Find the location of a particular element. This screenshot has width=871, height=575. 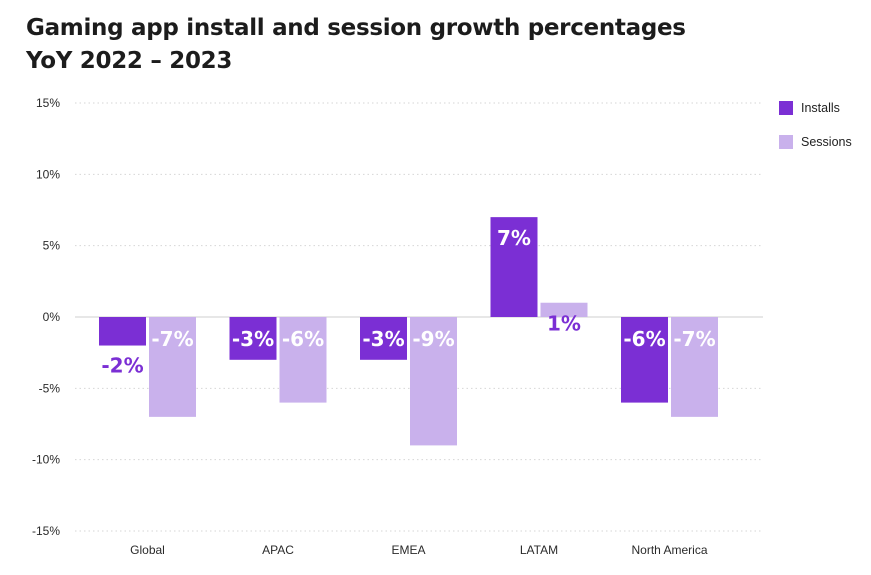

data-label-installs: -6% is located at coordinates (644, 339).